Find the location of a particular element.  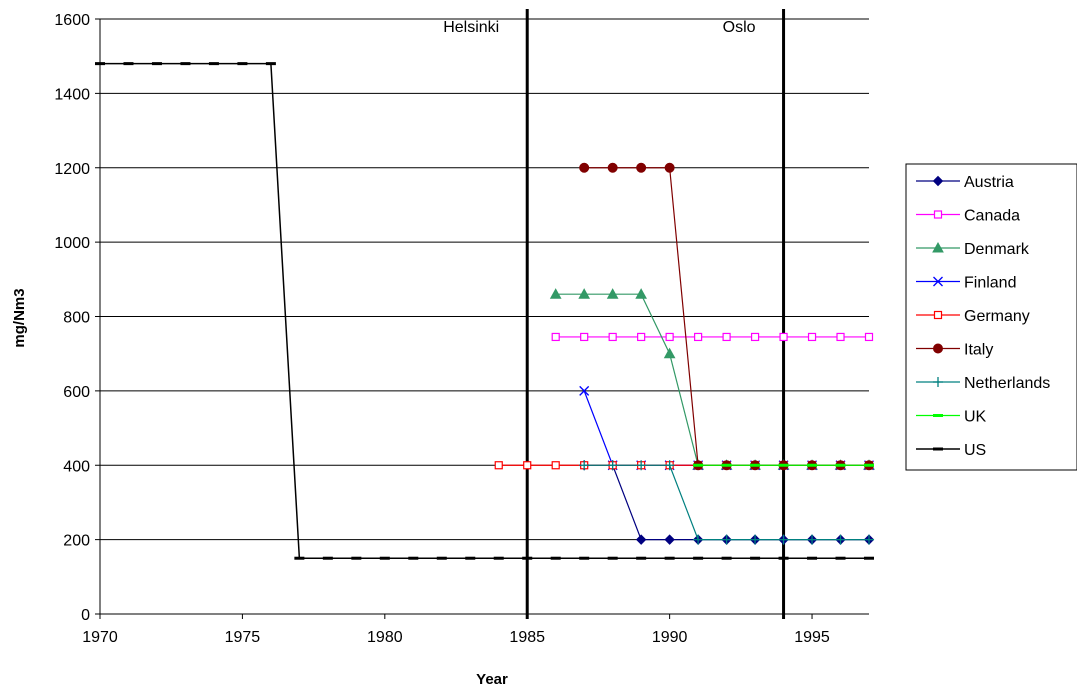

legend-item: Germany is located at coordinates (973, 316).